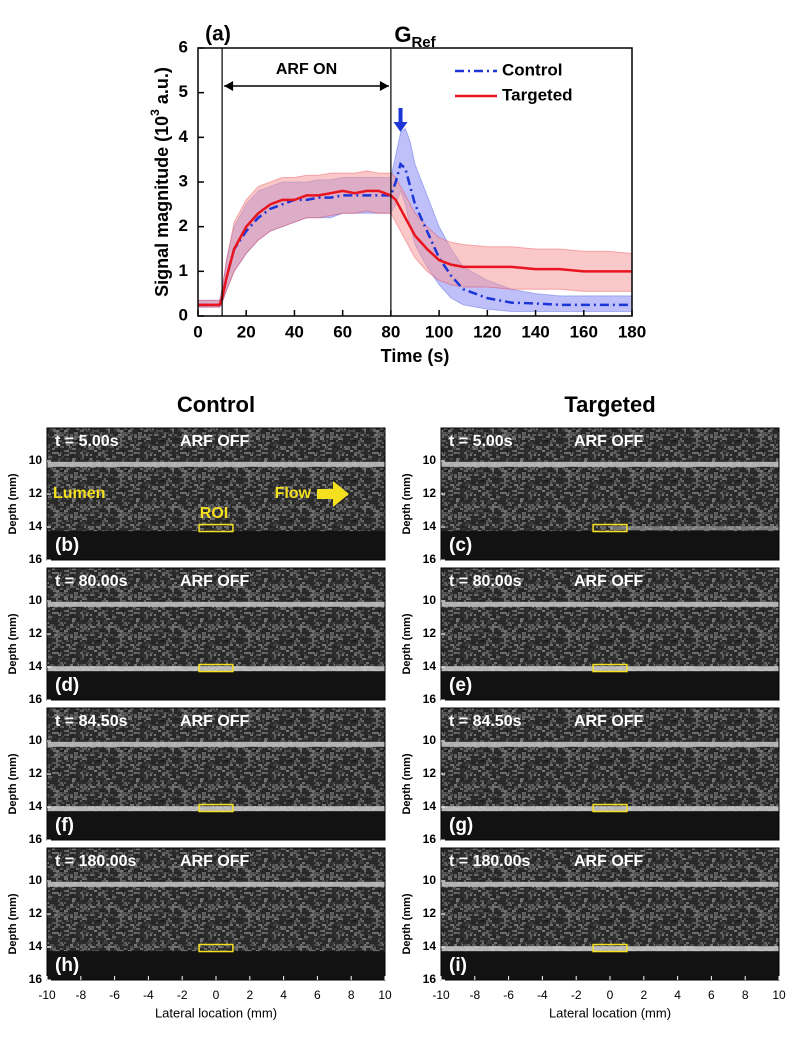 The image size is (798, 1050). I want to click on panel-label: (c), so click(460, 545).